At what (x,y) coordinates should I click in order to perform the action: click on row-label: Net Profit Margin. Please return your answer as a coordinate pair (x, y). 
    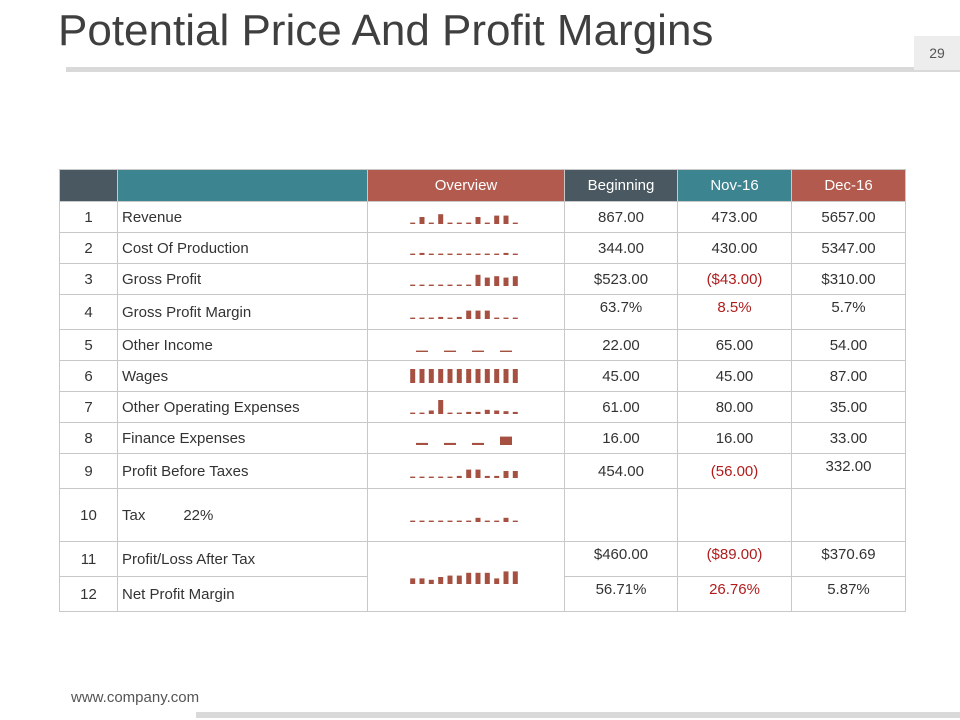
    Looking at the image, I should click on (242, 594).